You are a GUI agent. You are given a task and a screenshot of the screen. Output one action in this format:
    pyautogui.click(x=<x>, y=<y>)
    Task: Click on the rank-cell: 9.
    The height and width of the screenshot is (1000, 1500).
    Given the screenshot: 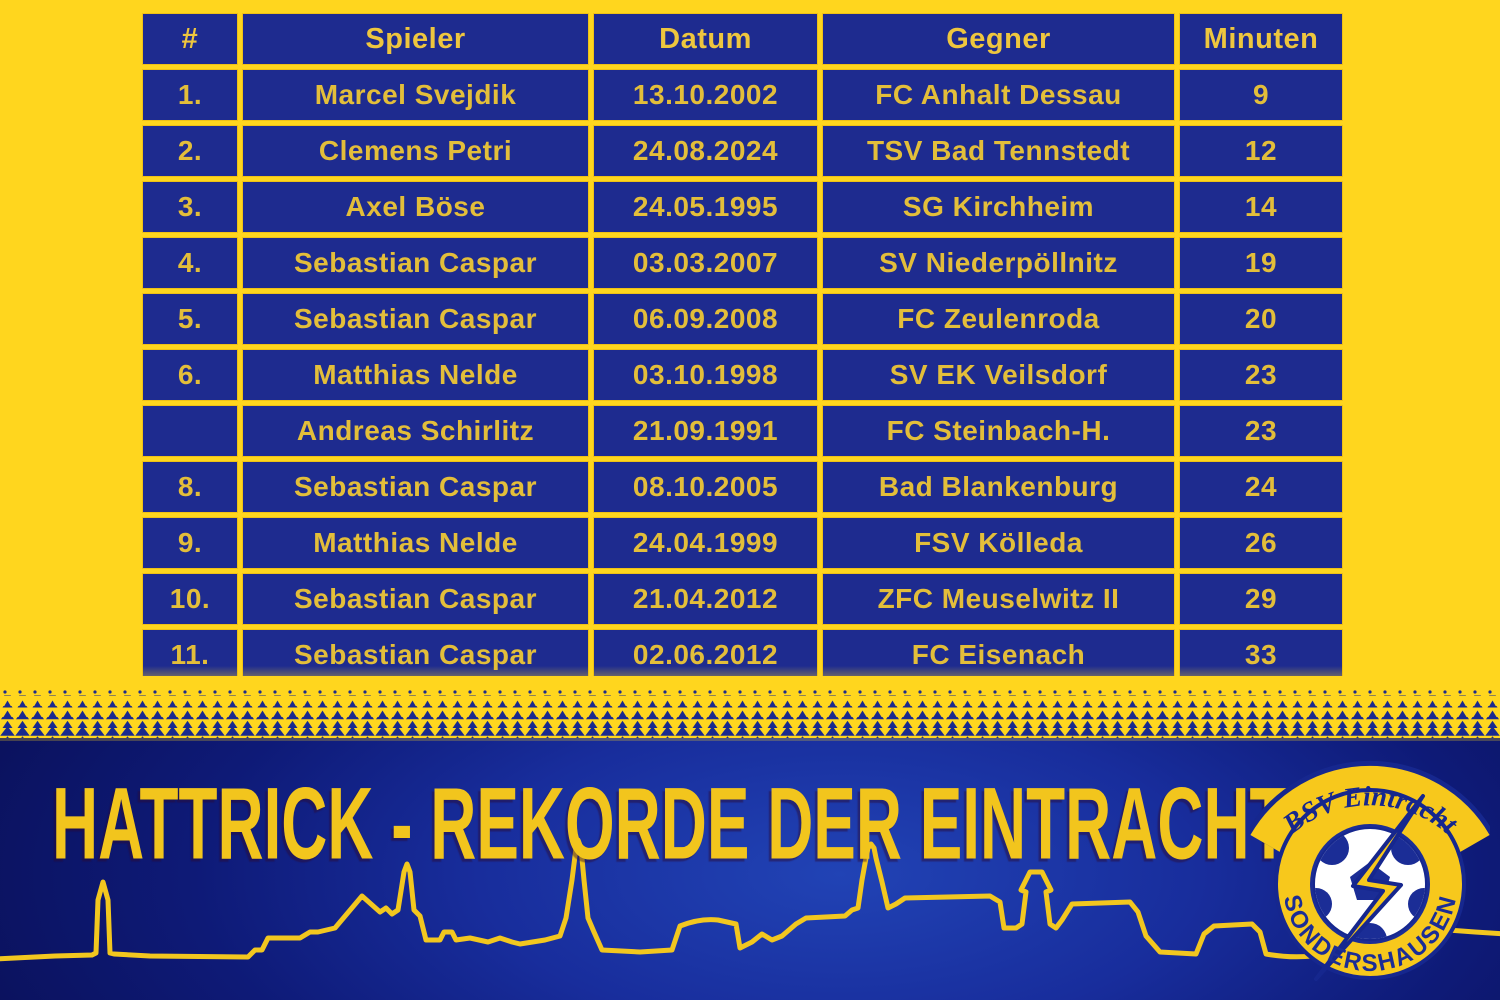 What is the action you would take?
    pyautogui.click(x=190, y=543)
    